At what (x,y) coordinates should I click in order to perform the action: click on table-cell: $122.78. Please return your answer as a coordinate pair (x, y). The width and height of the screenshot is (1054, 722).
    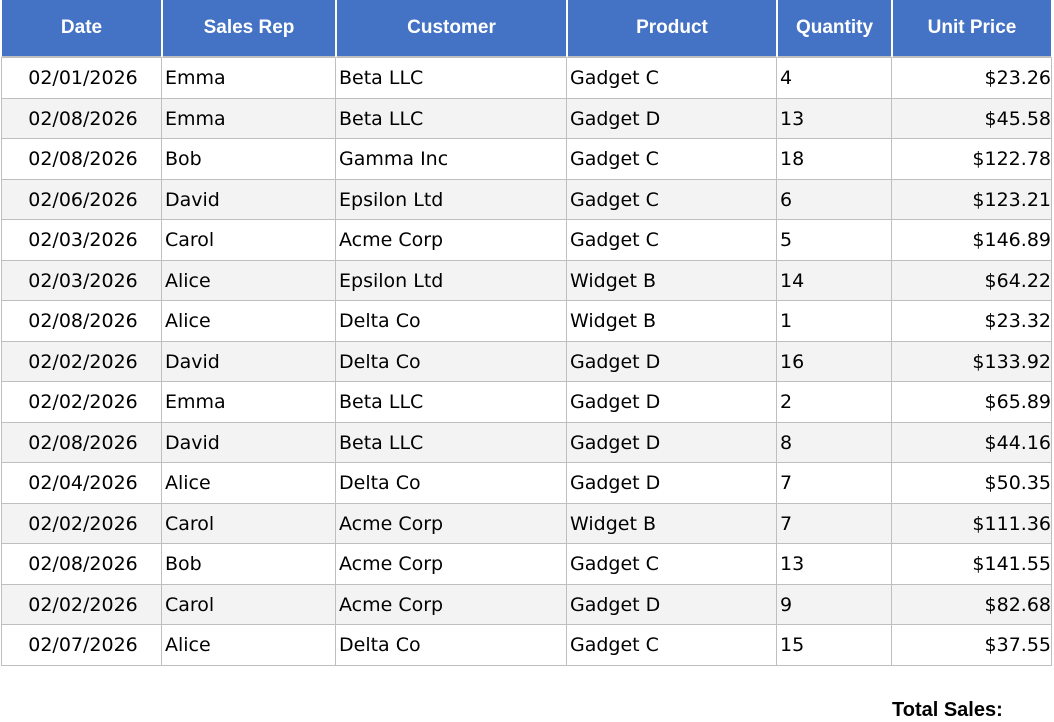
    Looking at the image, I should click on (972, 159).